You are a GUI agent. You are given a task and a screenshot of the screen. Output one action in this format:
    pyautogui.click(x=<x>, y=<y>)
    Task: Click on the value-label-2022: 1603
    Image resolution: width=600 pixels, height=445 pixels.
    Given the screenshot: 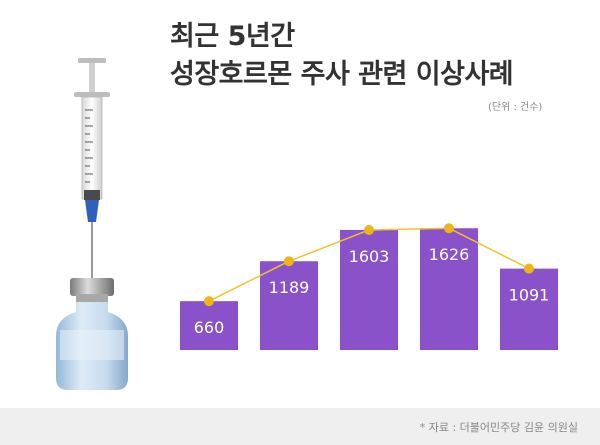 What is the action you would take?
    pyautogui.click(x=369, y=256)
    